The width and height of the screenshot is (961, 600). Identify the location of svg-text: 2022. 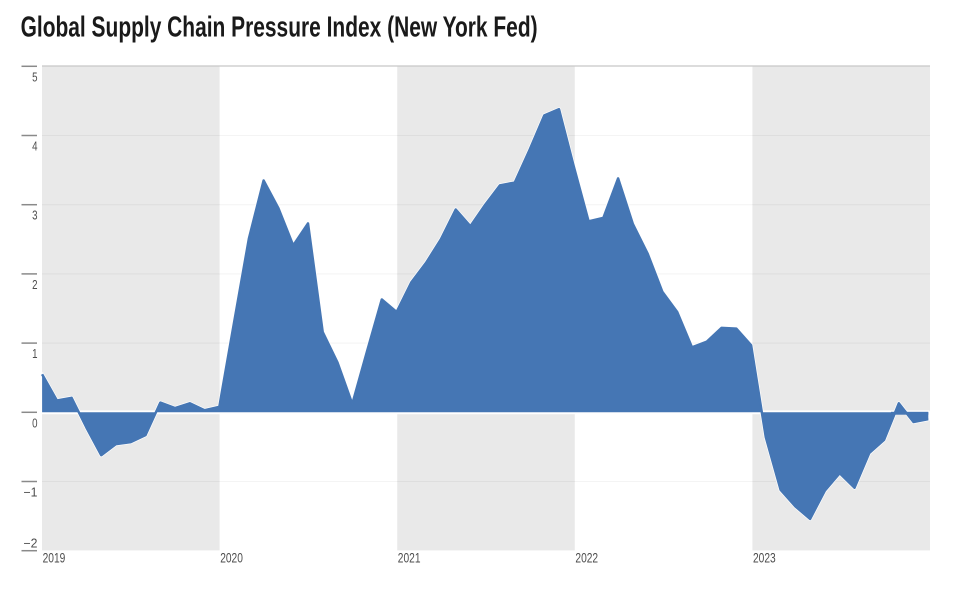
(586, 558).